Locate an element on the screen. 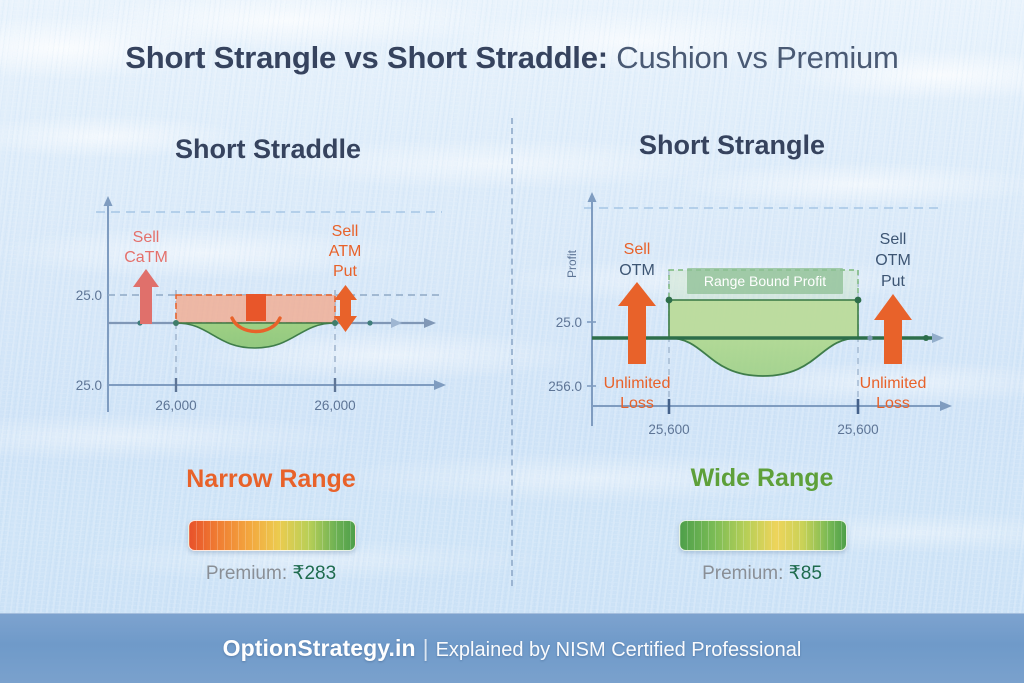  y-axis-title: Profit is located at coordinates (572, 263).